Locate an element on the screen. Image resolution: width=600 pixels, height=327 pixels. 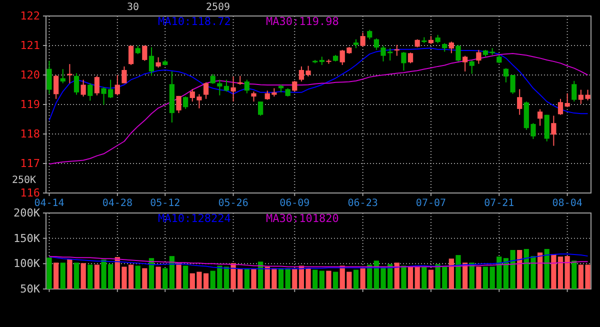
text: MA10:128224 is located at coordinates (195, 218).